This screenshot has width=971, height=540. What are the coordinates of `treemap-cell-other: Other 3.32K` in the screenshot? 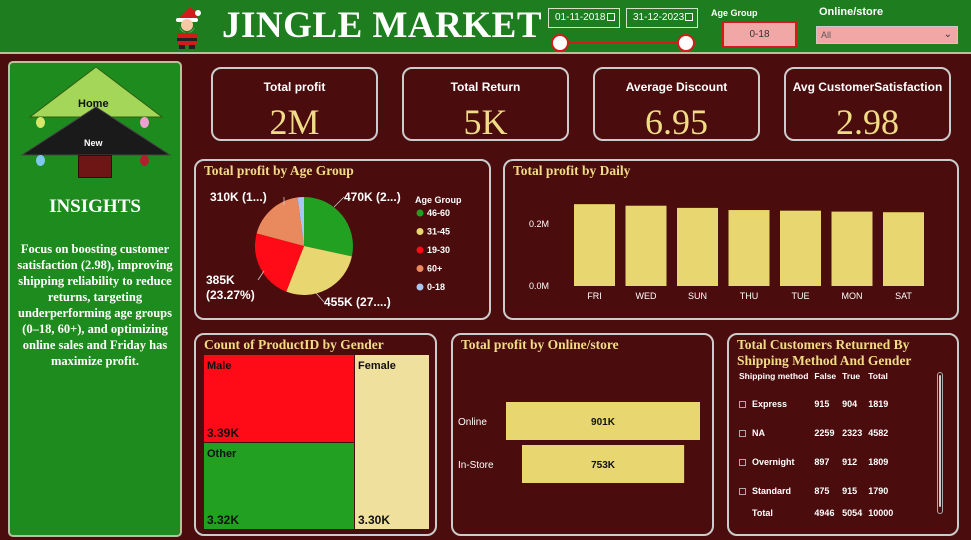 It's located at (279, 486).